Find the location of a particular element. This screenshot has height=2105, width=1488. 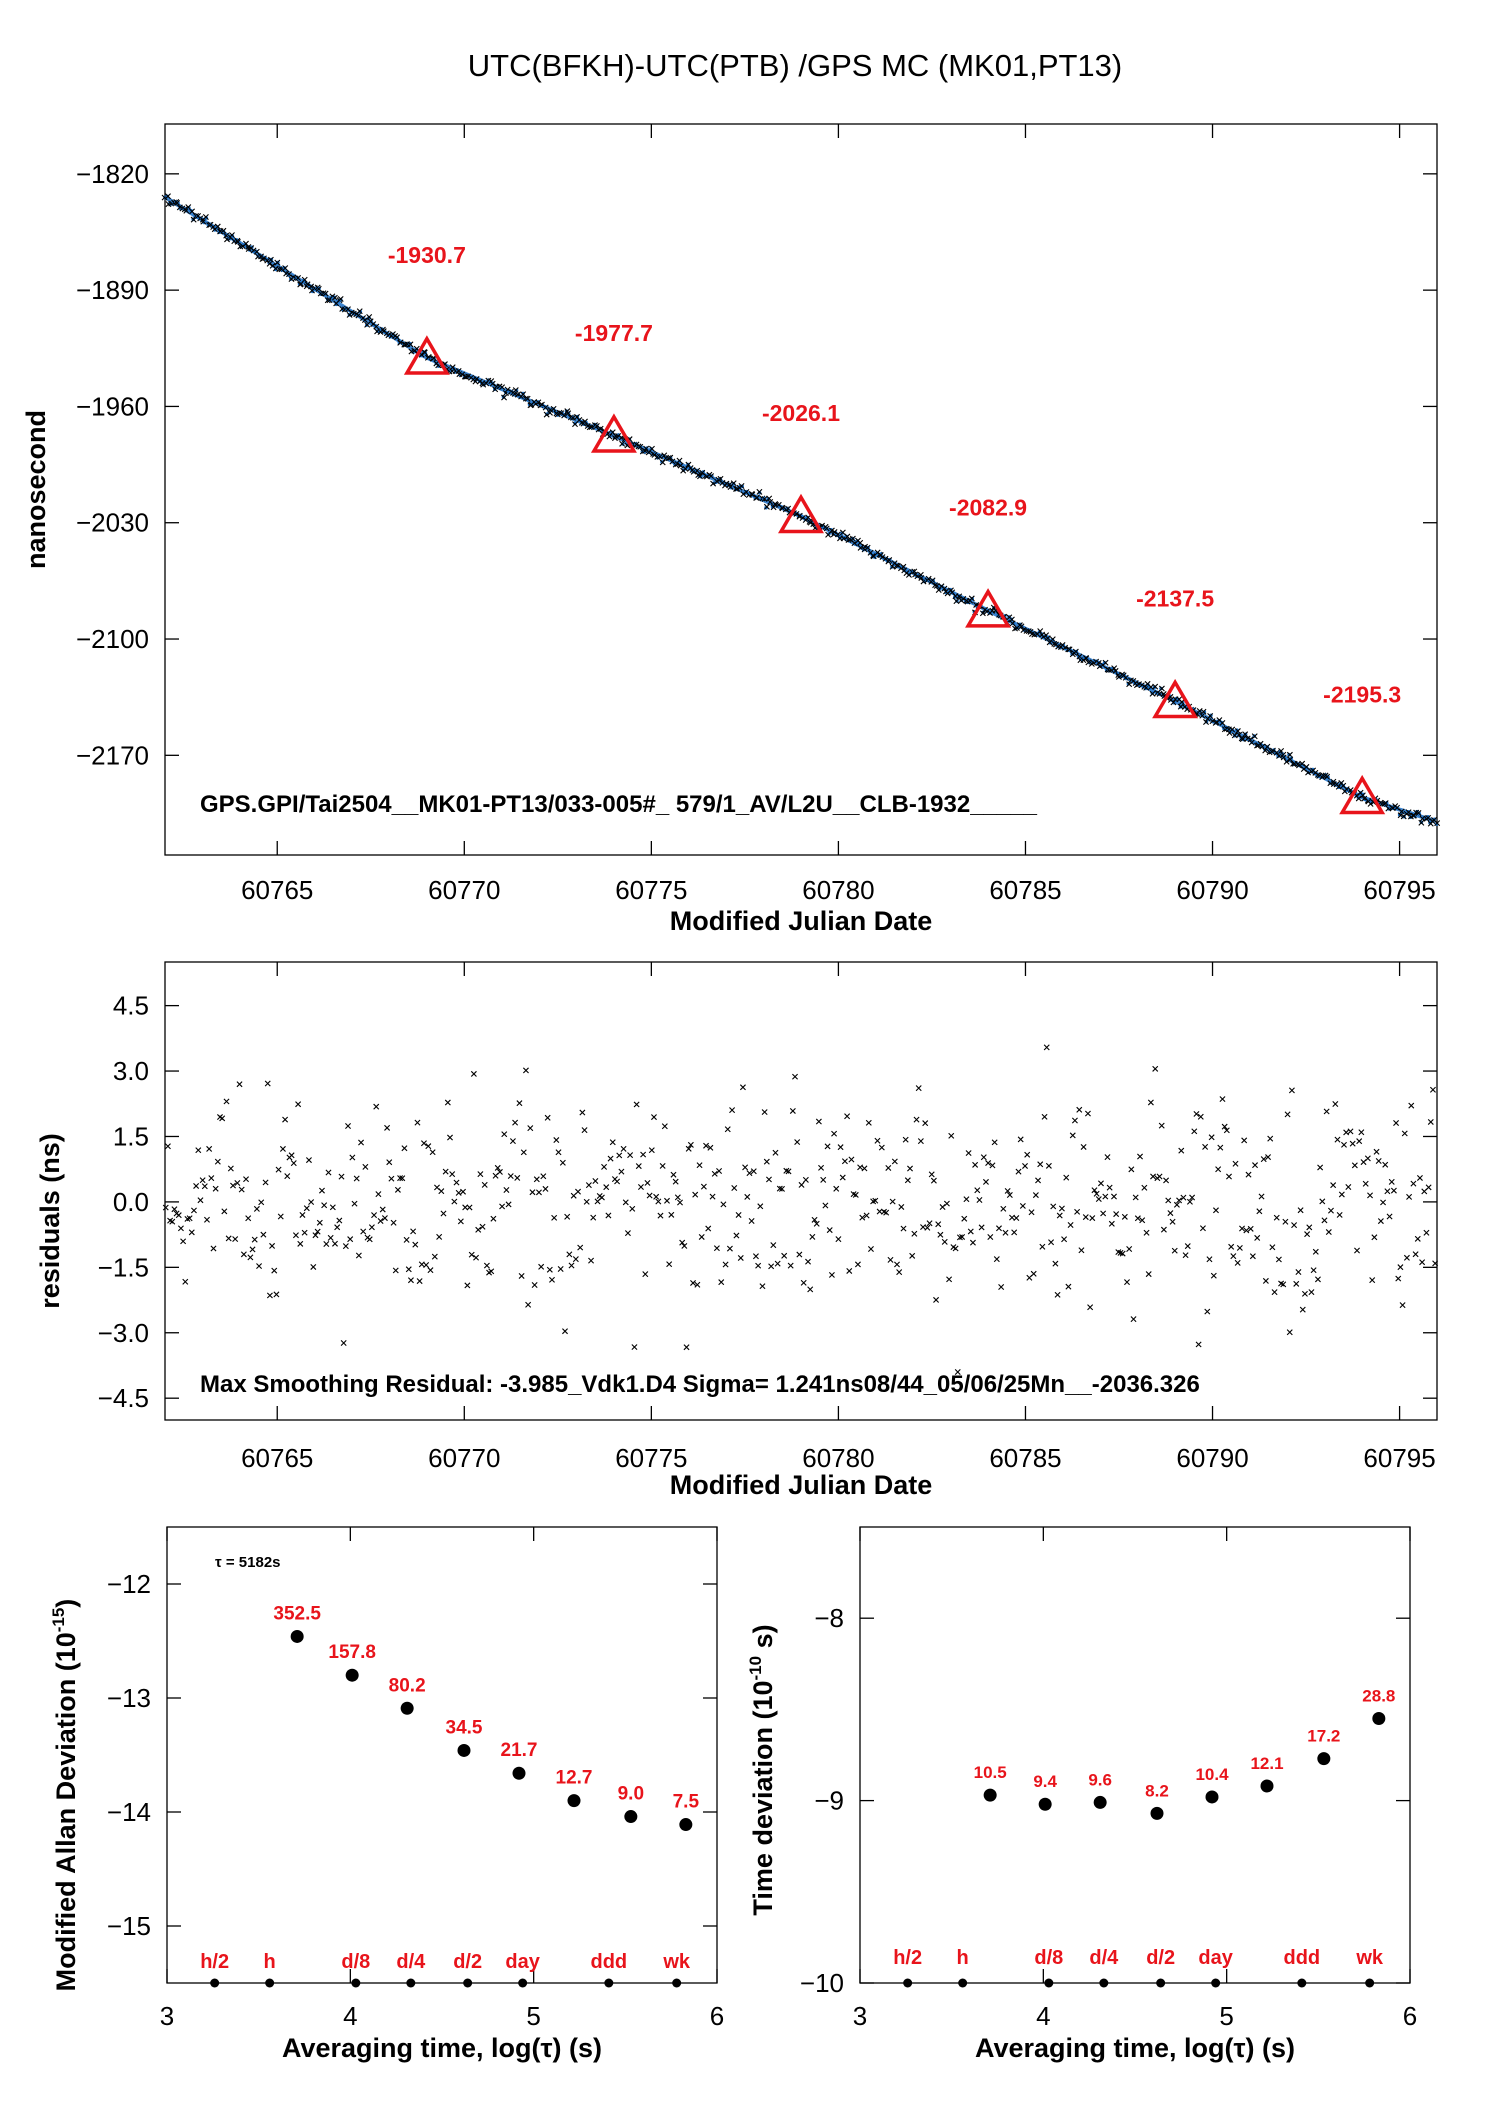

period-mark-label: h is located at coordinates (270, 1962).